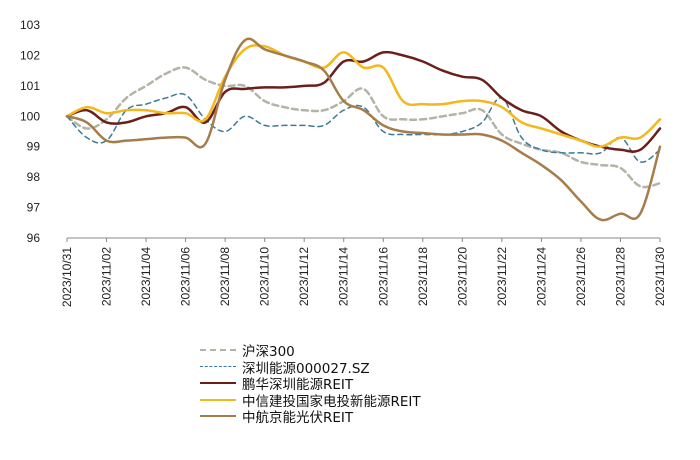 The image size is (700, 460). I want to click on y-tick-label: 98, so click(34, 177).